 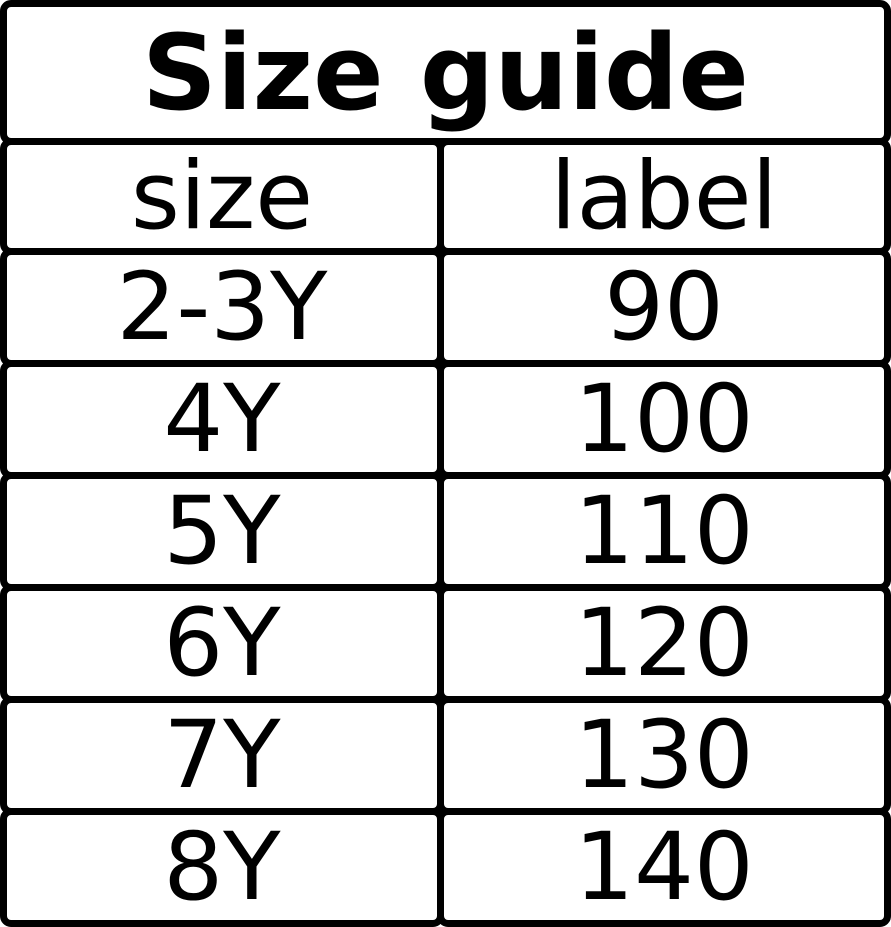 What do you see at coordinates (222, 196) in the screenshot?
I see `column-header-size: size` at bounding box center [222, 196].